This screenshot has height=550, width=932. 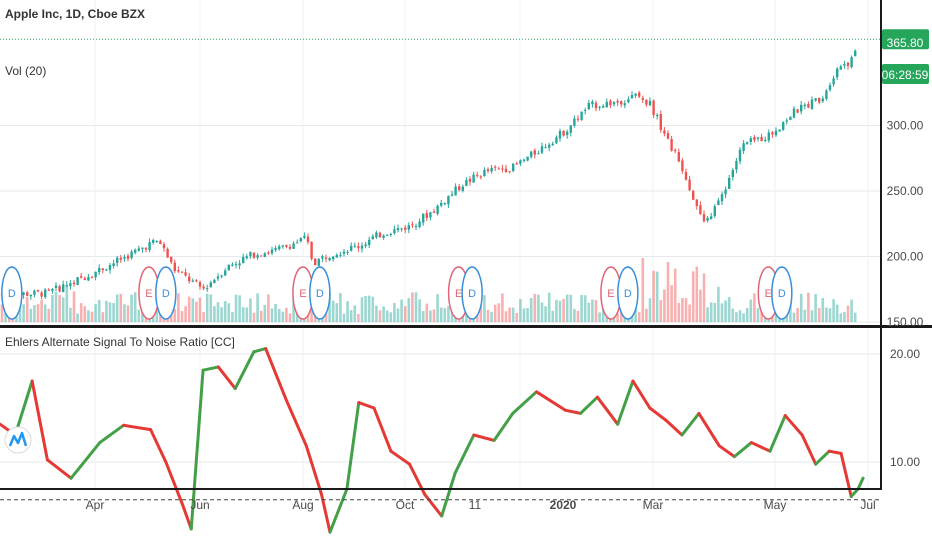 I want to click on event-marker-label: D, so click(x=320, y=294).